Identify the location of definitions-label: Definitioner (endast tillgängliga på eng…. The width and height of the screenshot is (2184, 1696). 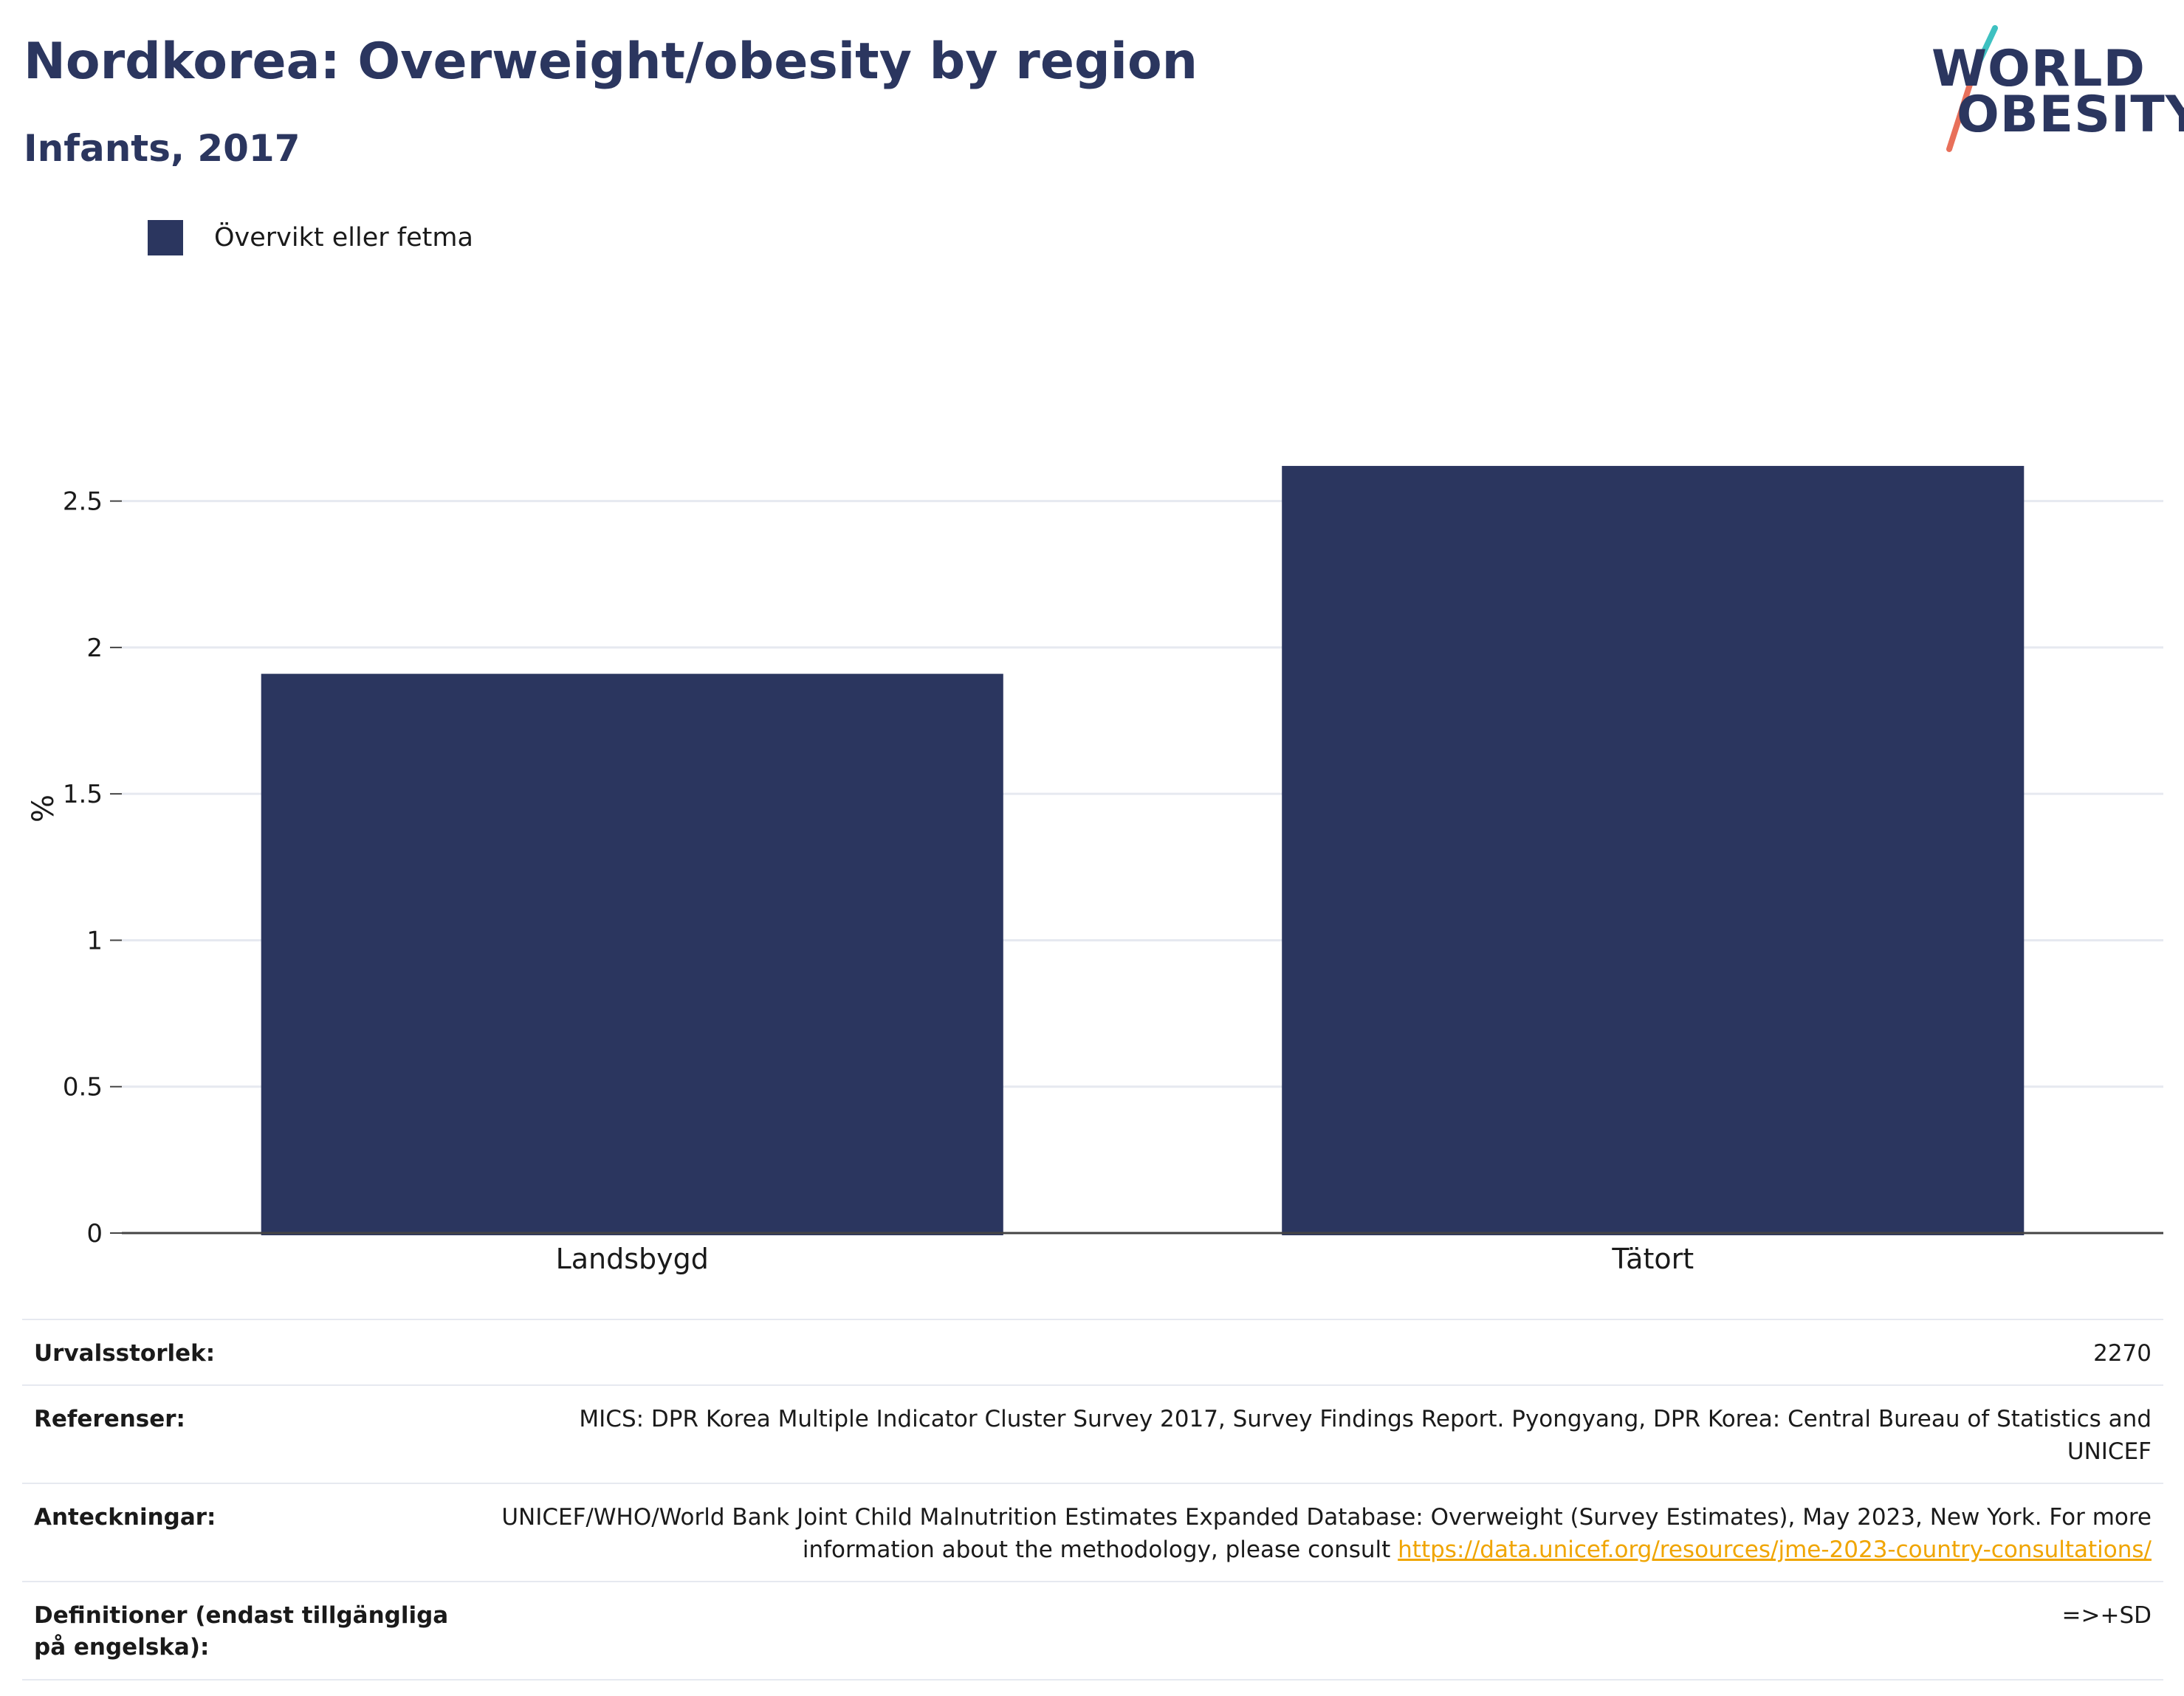
(241, 1631).